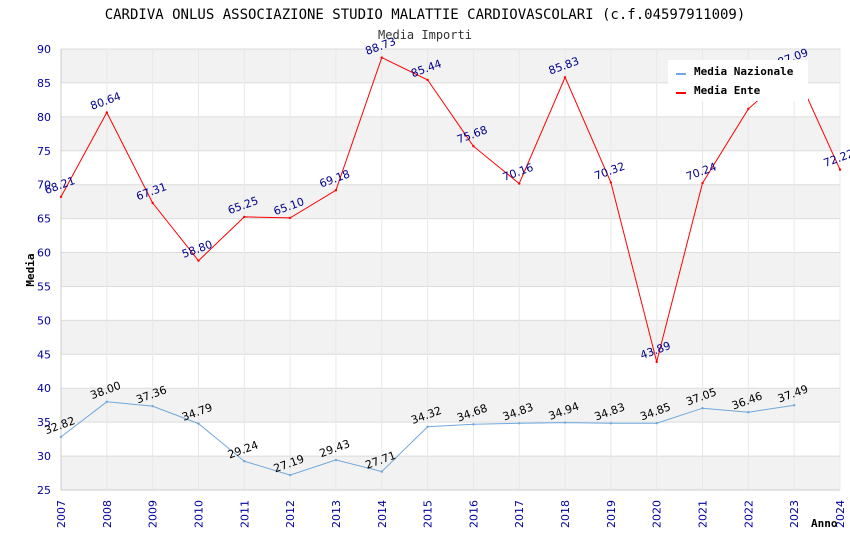 Image resolution: width=850 pixels, height=550 pixels. What do you see at coordinates (425, 35) in the screenshot?
I see `chart-subtitle: Media Importi` at bounding box center [425, 35].